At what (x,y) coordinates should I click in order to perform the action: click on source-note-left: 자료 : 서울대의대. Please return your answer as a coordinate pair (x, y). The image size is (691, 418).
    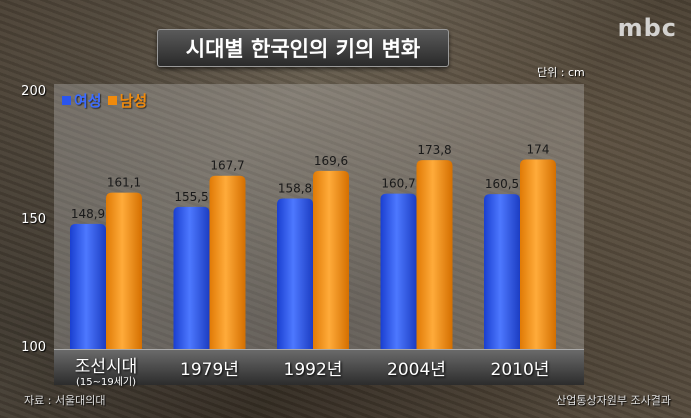
    Looking at the image, I should click on (65, 400).